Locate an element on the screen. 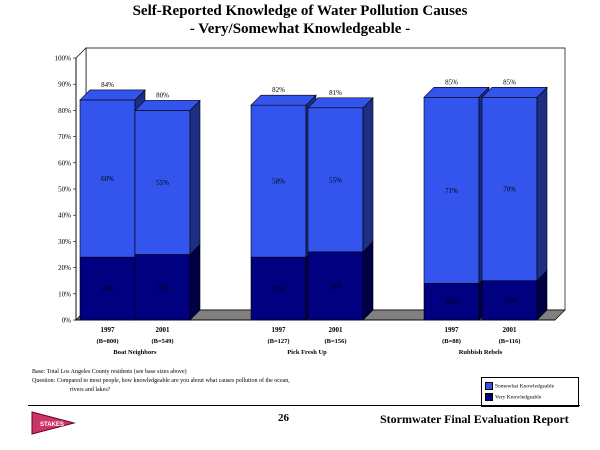  bar-value-label: 60% is located at coordinates (107, 179).